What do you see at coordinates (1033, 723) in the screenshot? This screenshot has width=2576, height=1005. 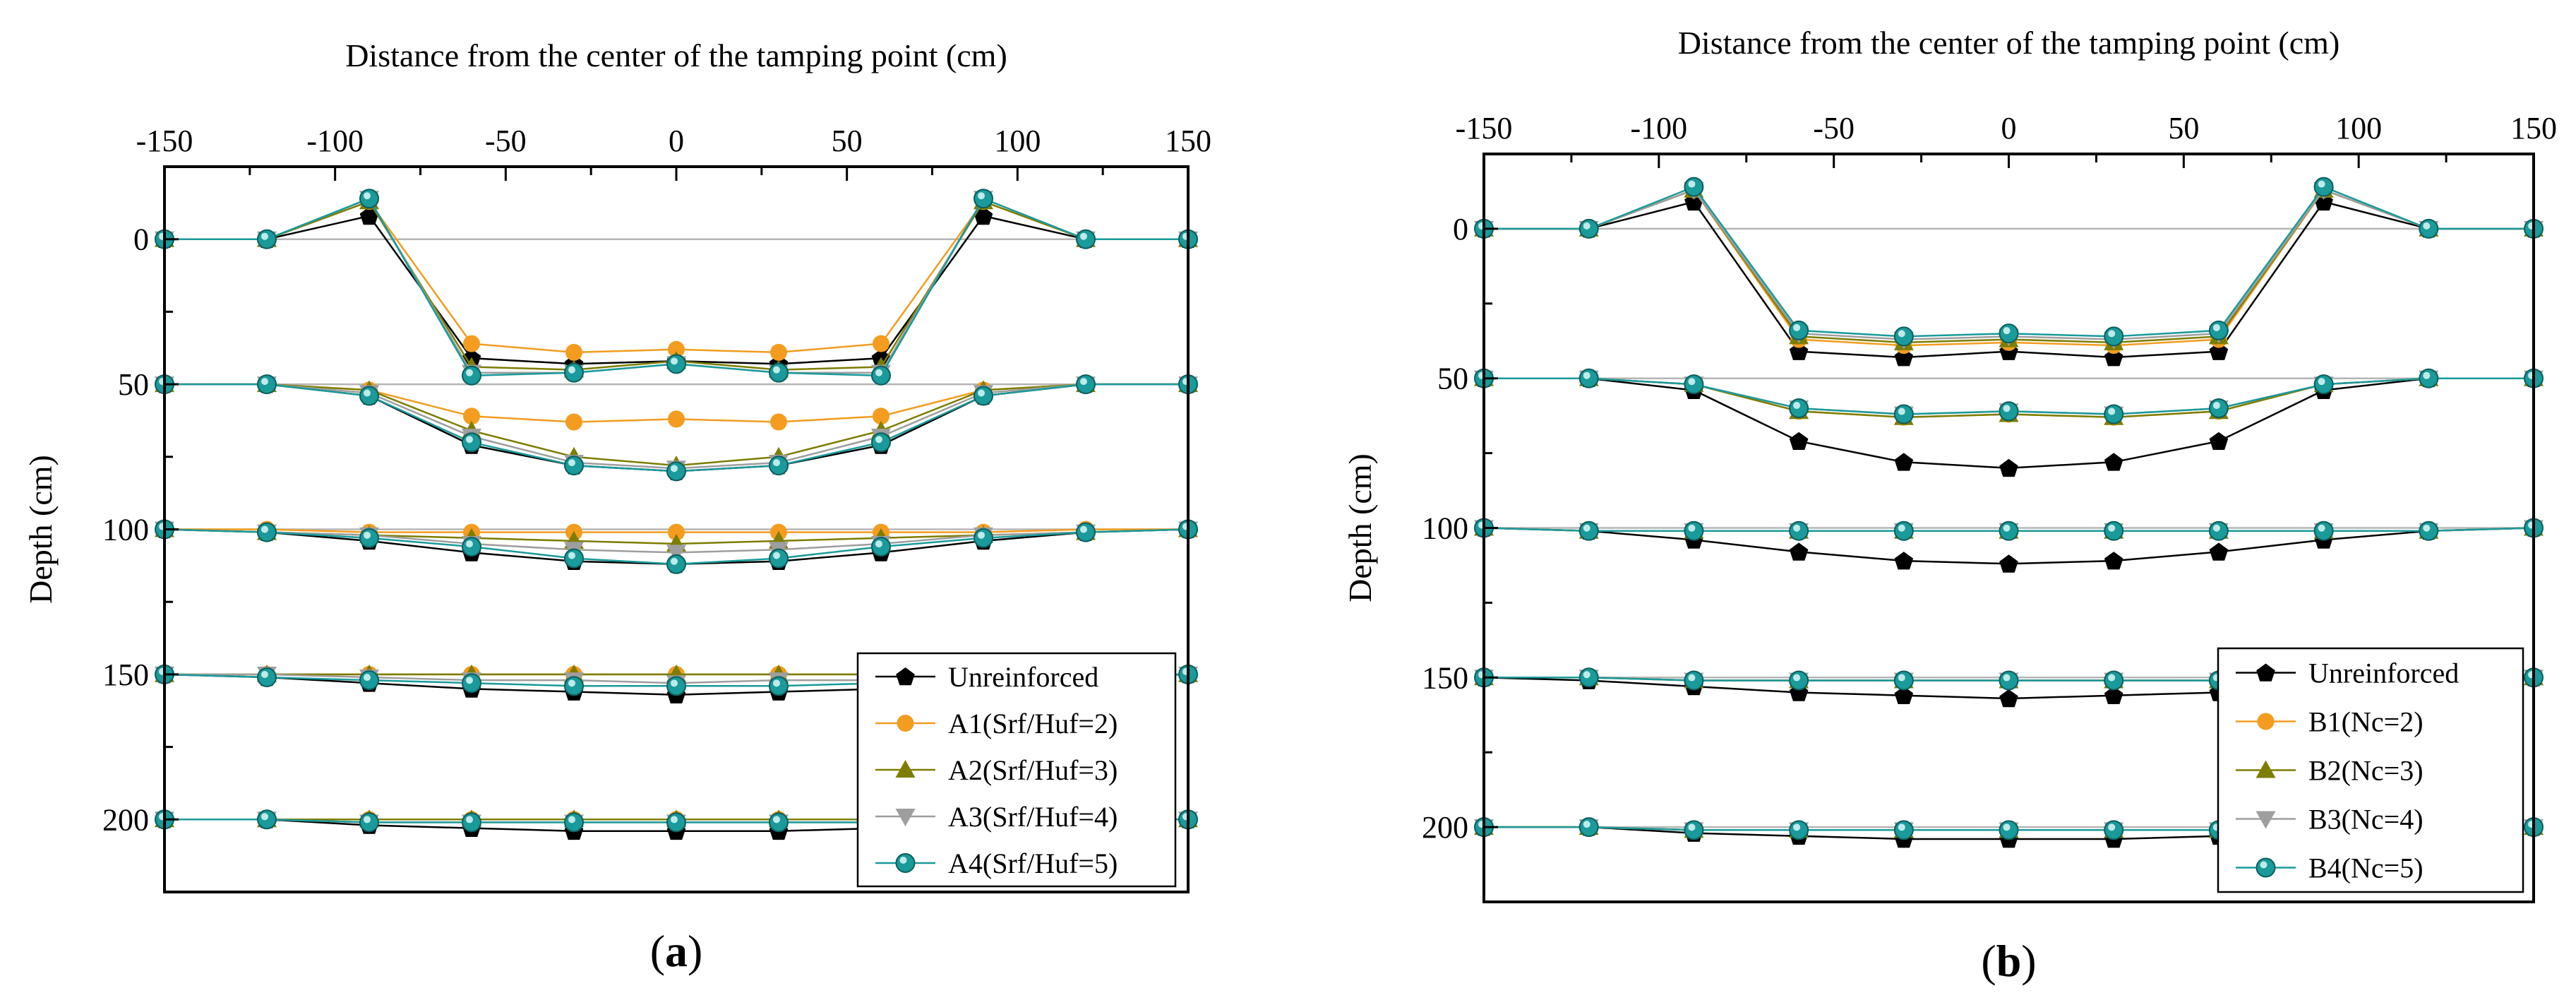 I see `legend-label: A1(Srf/Huf=2)` at bounding box center [1033, 723].